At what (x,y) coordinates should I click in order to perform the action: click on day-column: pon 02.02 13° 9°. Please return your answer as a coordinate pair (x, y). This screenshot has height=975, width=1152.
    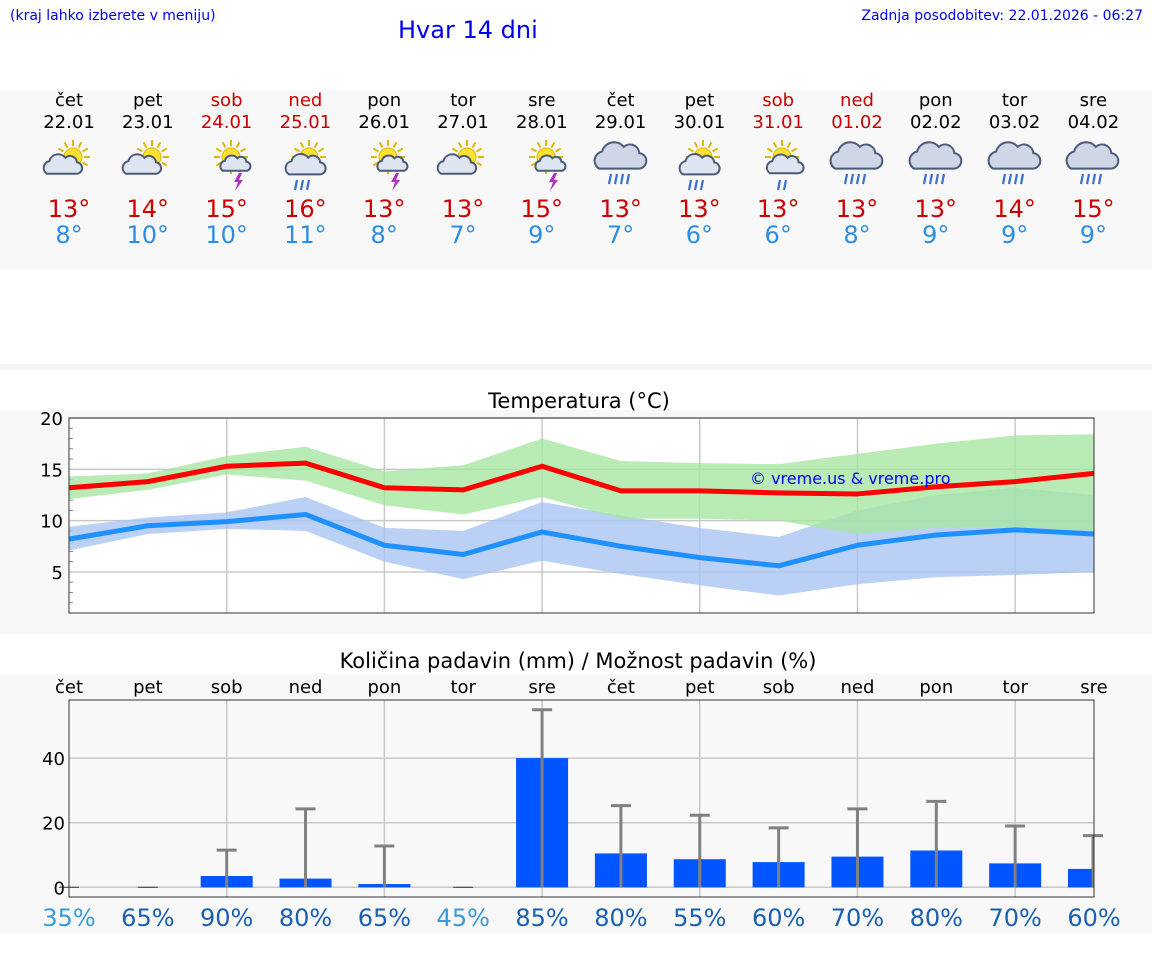
    Looking at the image, I should click on (935, 169).